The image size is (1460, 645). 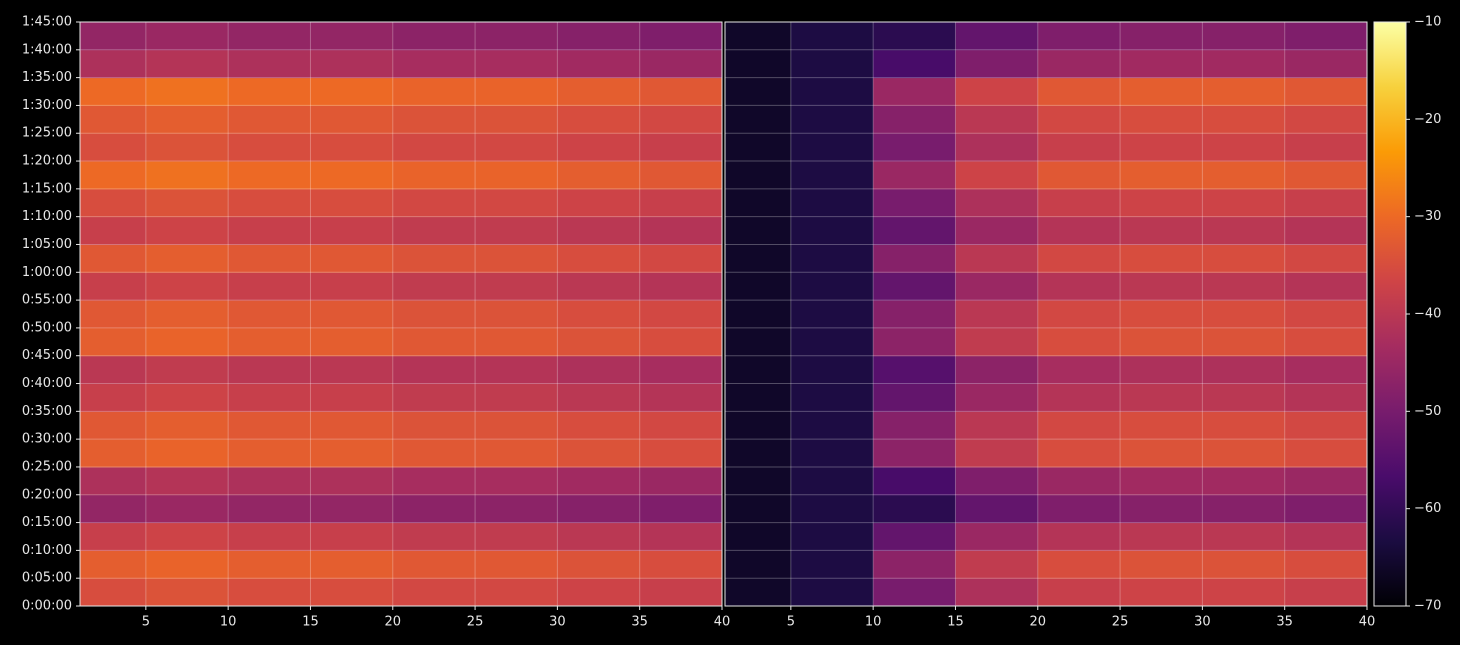 What do you see at coordinates (1427, 22) in the screenshot?
I see `colorbar-tick-label: −10` at bounding box center [1427, 22].